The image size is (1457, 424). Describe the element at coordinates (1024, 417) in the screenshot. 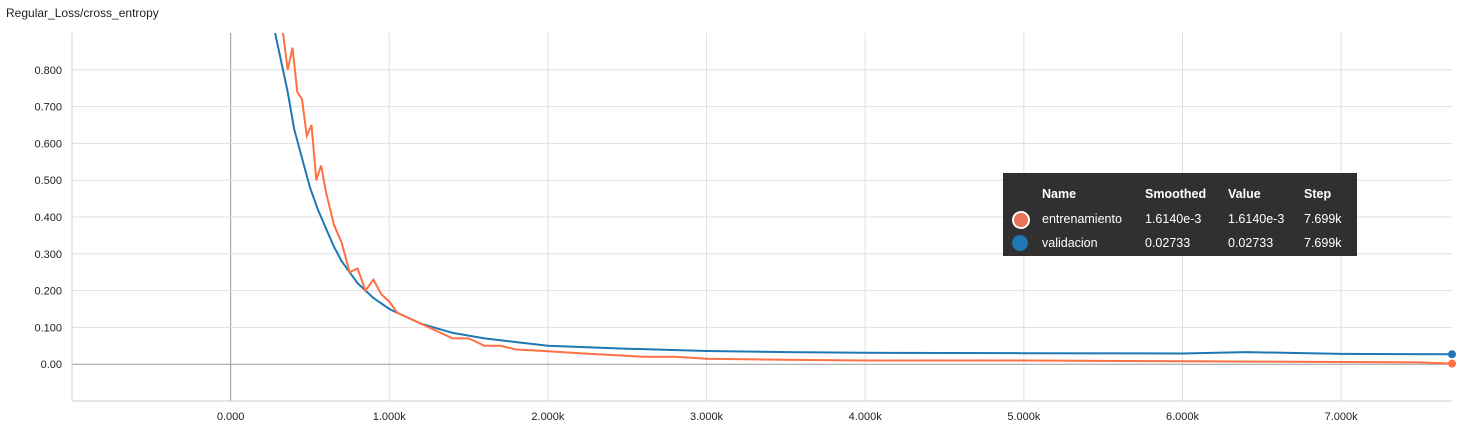

I see `x-tick-label: 5.000k` at that location.